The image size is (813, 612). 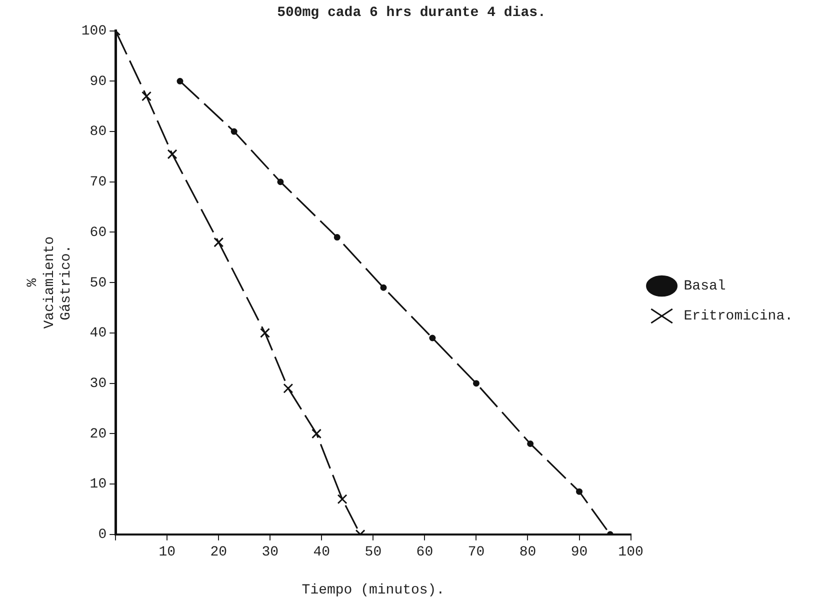 I want to click on legend-label: Eritromicina., so click(x=738, y=316).